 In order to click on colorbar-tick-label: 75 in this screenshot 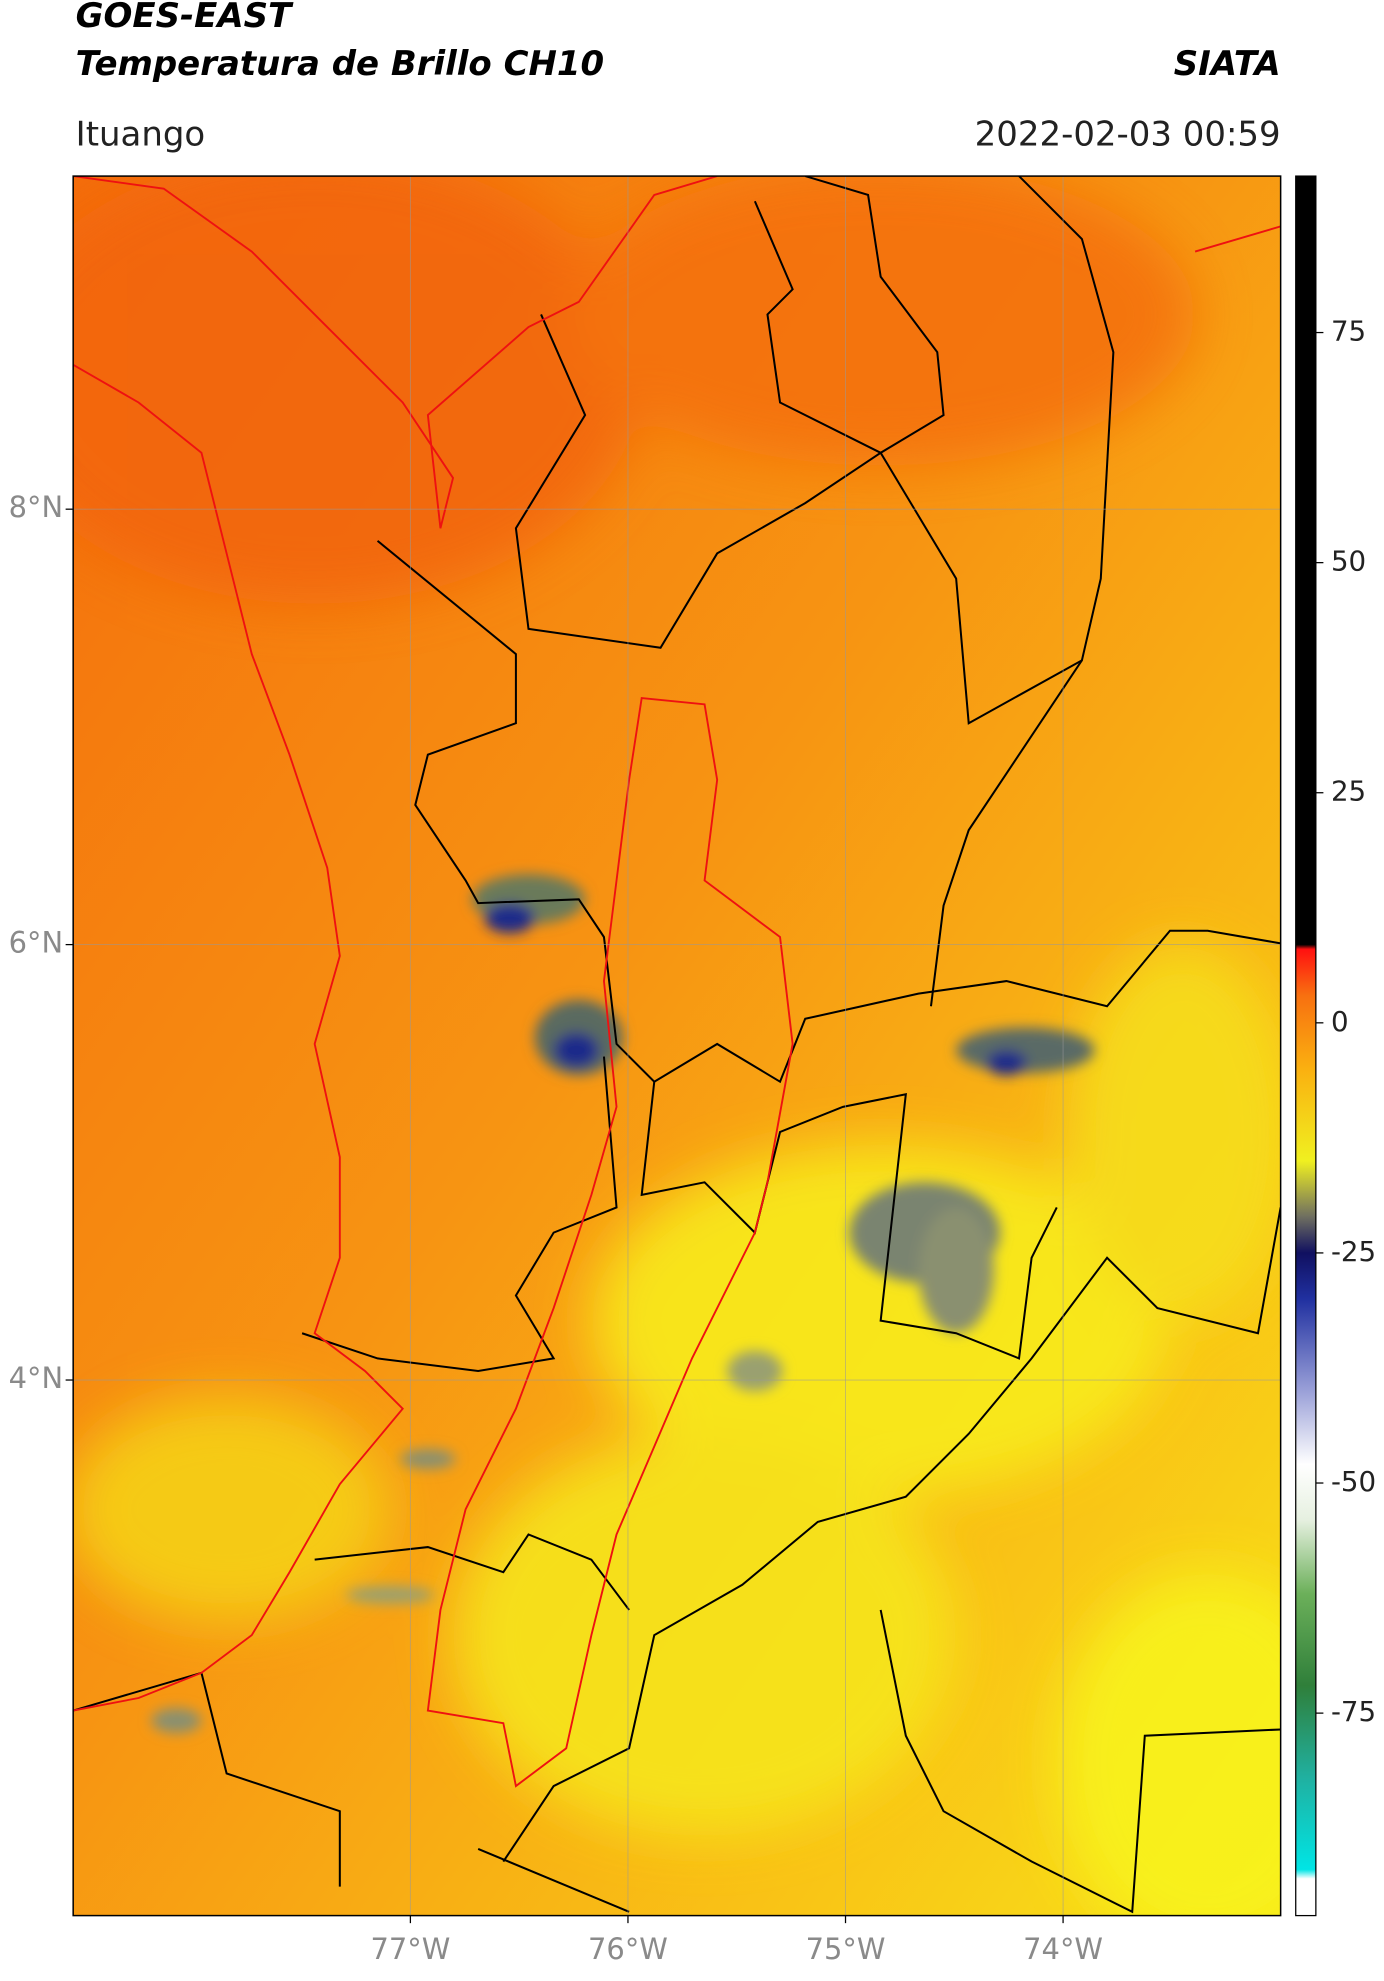, I will do `click(1348, 331)`.